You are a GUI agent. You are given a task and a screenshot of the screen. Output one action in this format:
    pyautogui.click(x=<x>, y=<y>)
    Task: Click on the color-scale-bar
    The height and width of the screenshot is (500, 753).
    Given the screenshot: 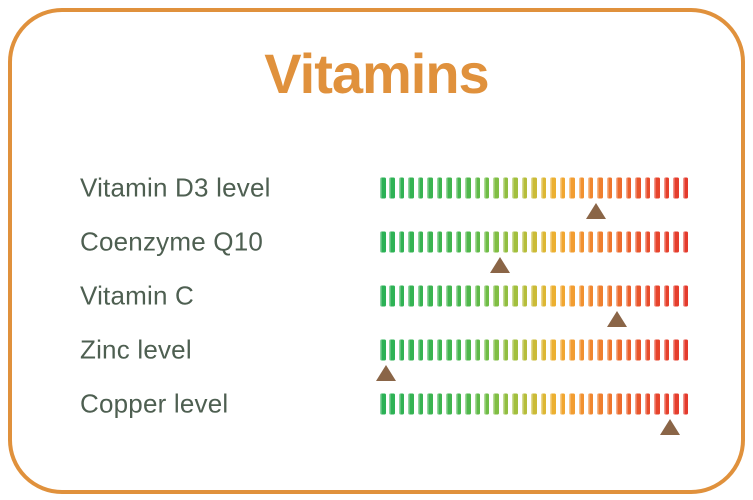 What is the action you would take?
    pyautogui.click(x=534, y=350)
    